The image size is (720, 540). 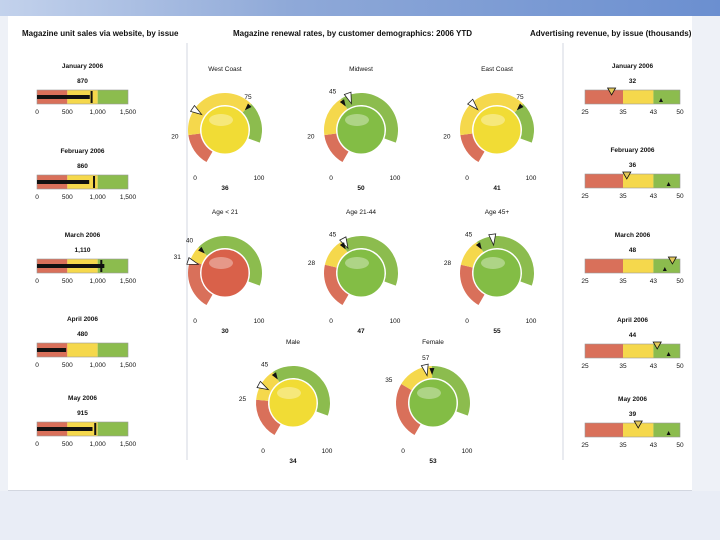 I want to click on gauge-age-45-value-marker, so click(x=492, y=240).